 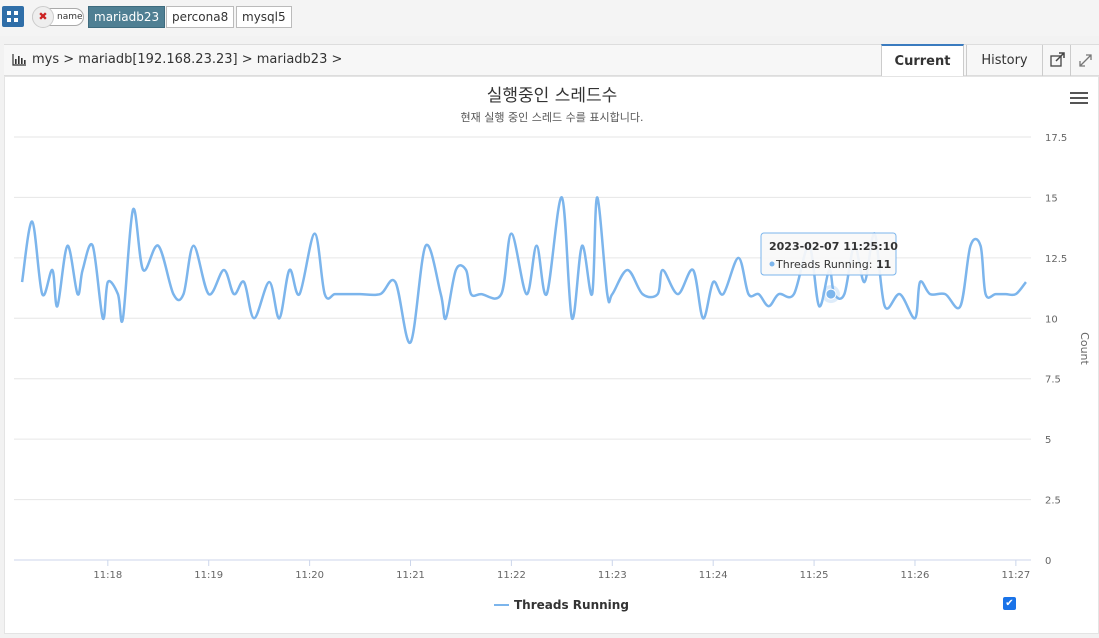 I want to click on tab-history: History, so click(x=1004, y=61).